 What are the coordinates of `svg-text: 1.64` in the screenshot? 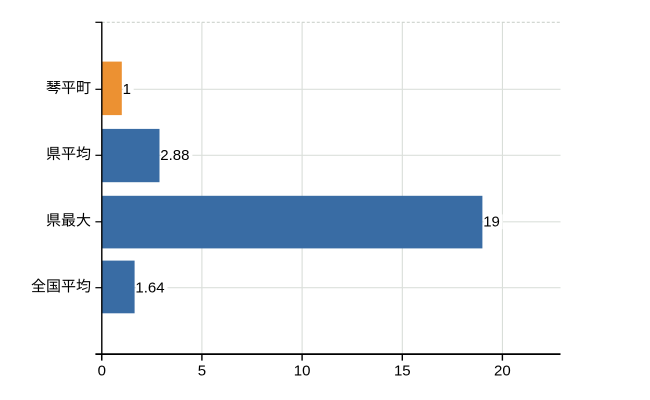 It's located at (149, 288).